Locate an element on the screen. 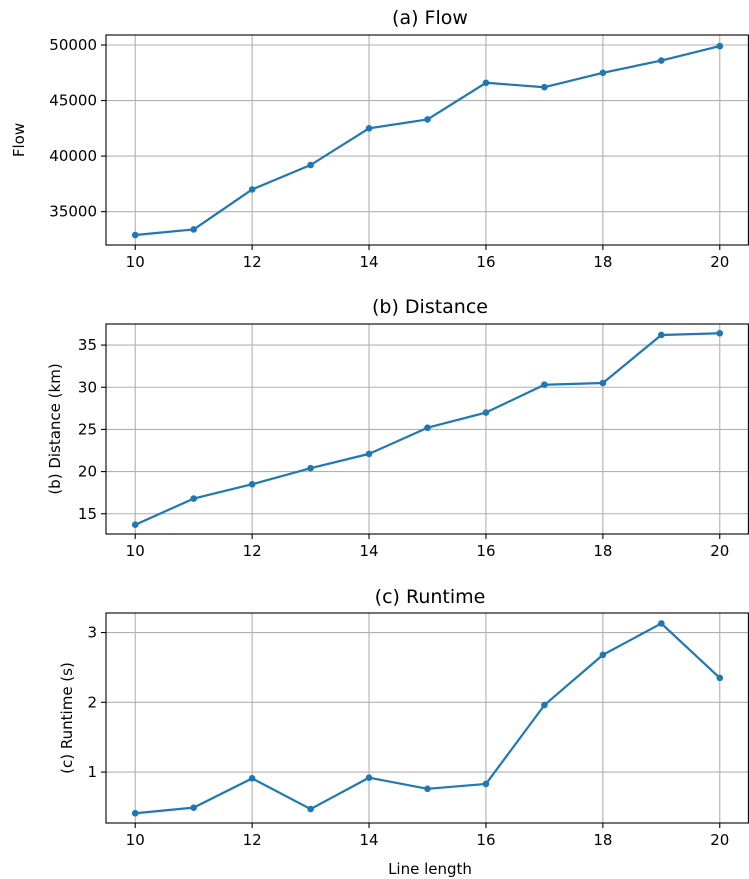 Image resolution: width=749 pixels, height=879 pixels. y-tick-label: 15 is located at coordinates (87, 514).